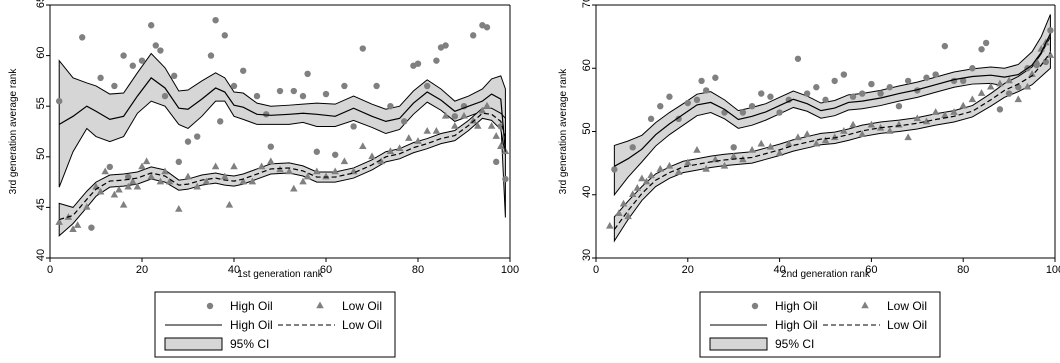  Describe the element at coordinates (282, 166) in the screenshot. I see `low-oil-fit-line` at that location.